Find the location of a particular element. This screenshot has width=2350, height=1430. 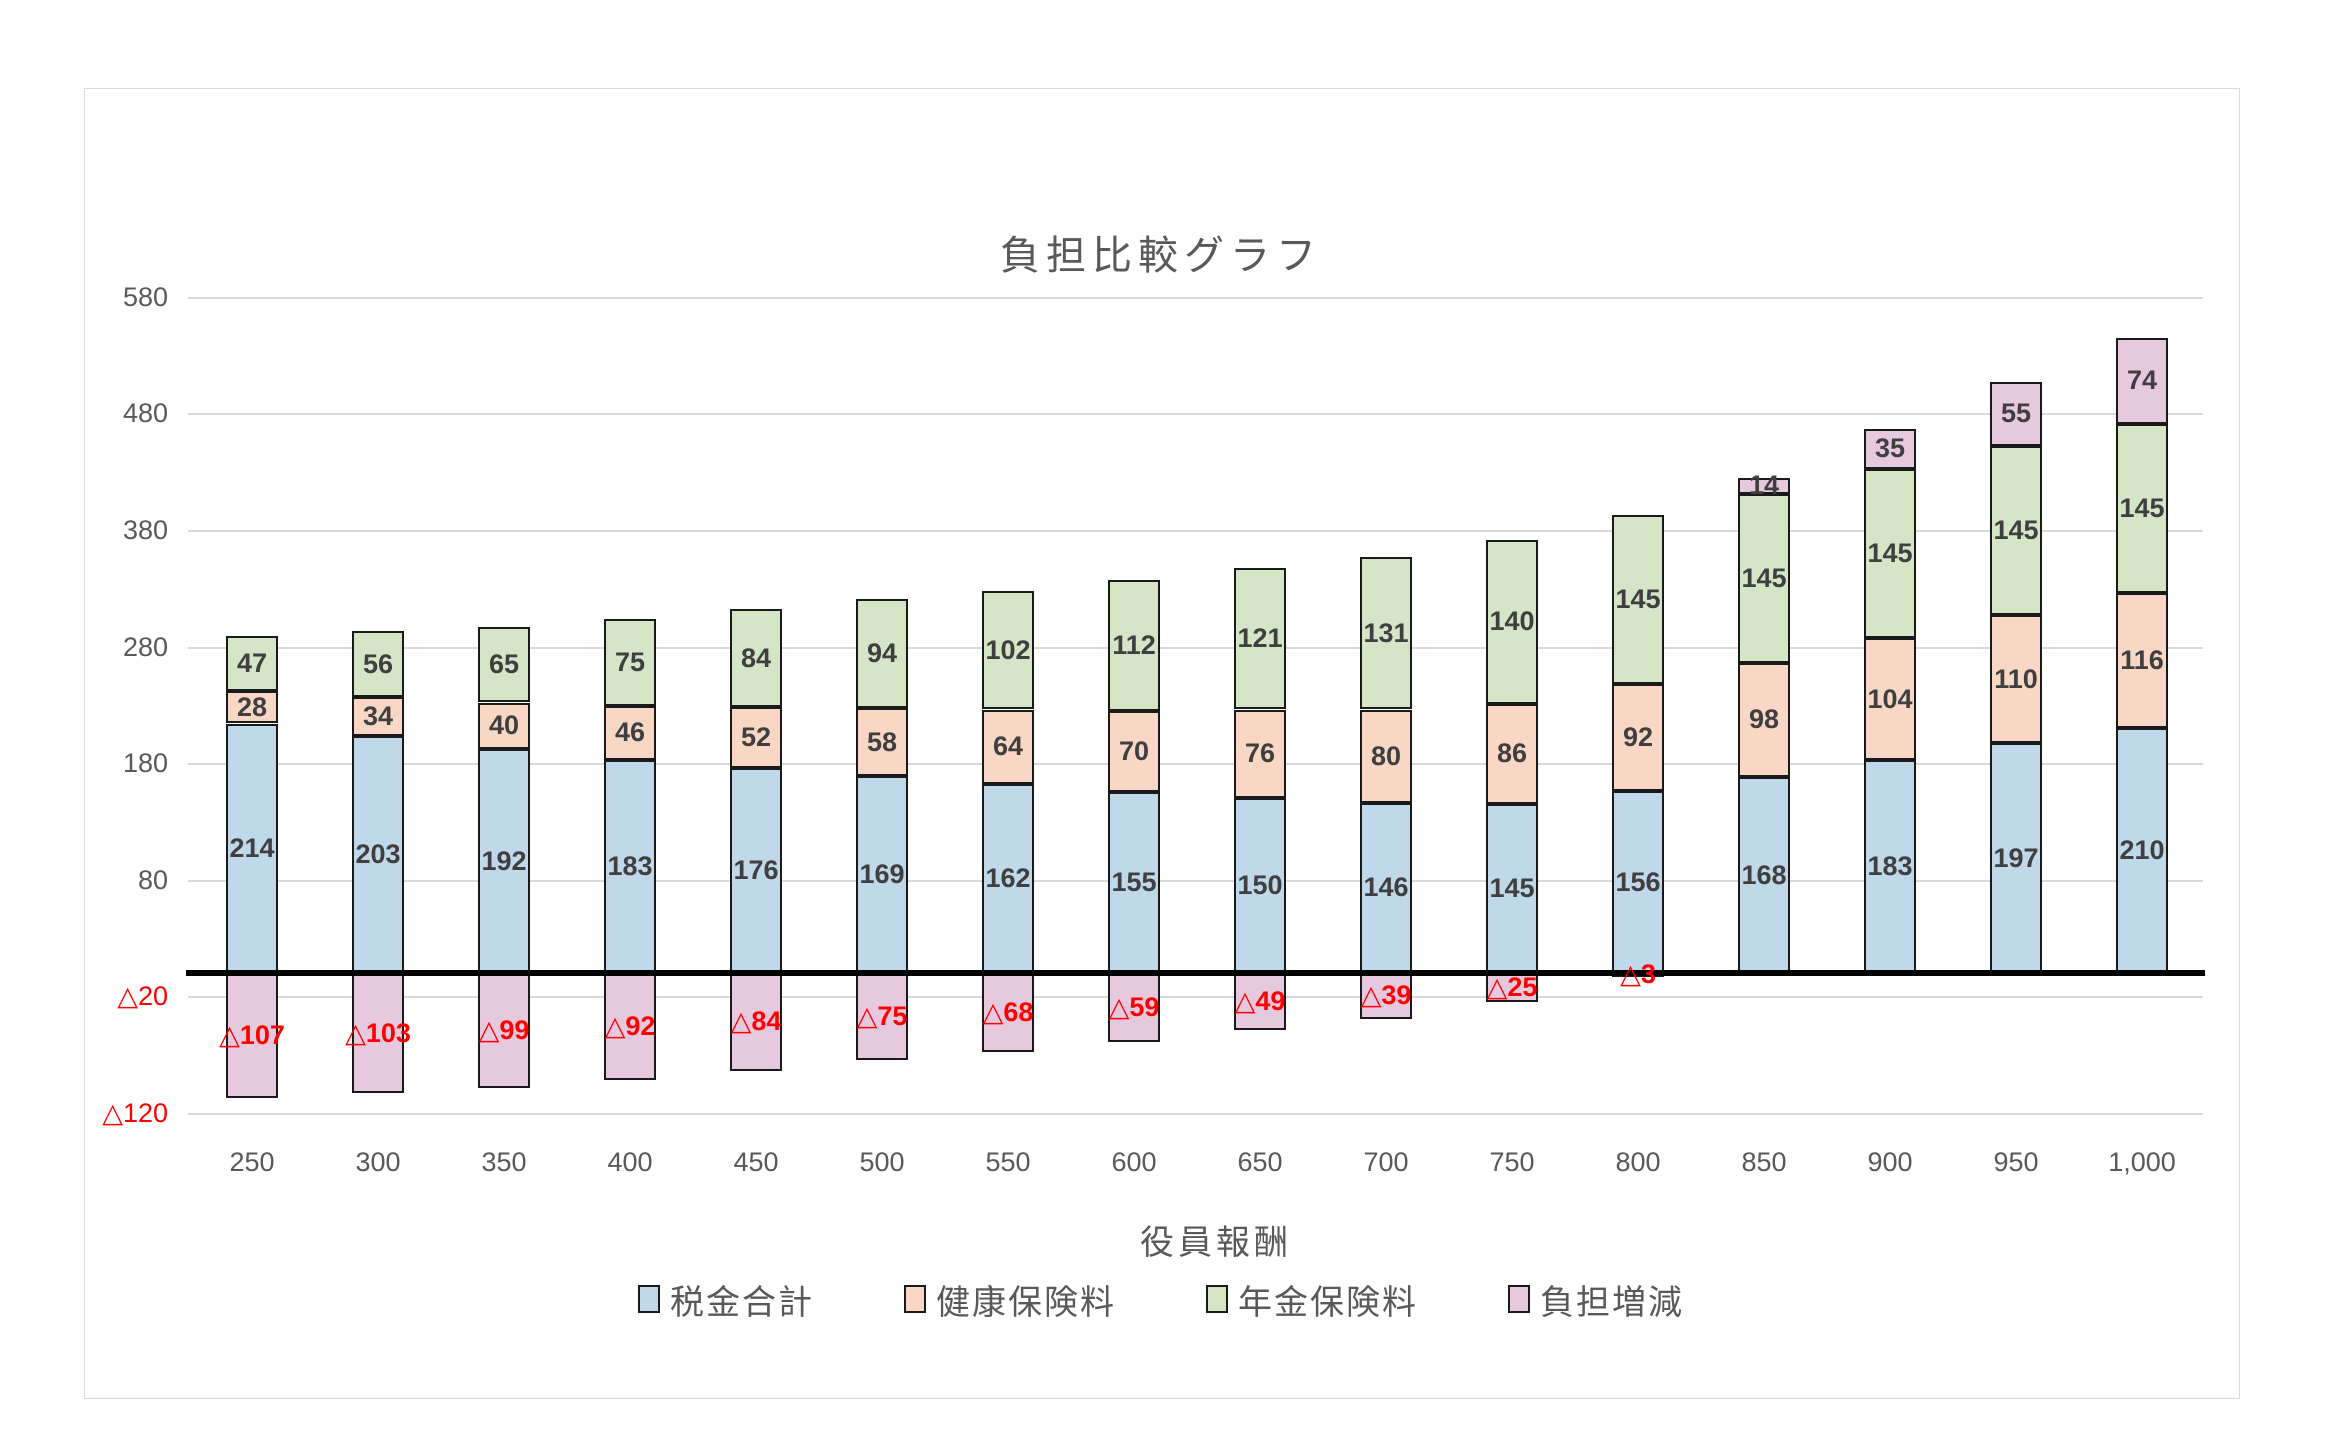

bar-segment-label: 98 is located at coordinates (1764, 719).